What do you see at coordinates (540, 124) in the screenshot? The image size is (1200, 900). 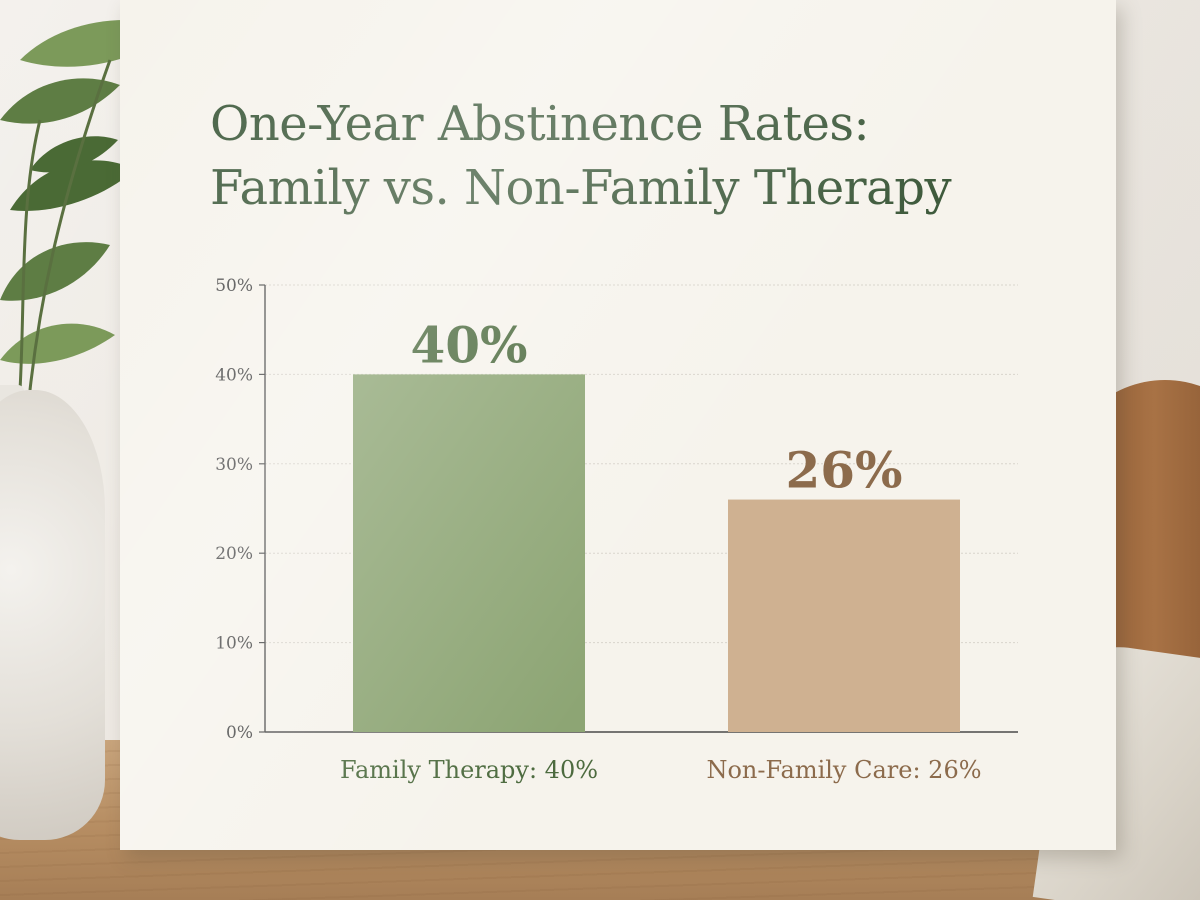 I see `chart-title-line-1: One-Year Abstinence Rates:` at bounding box center [540, 124].